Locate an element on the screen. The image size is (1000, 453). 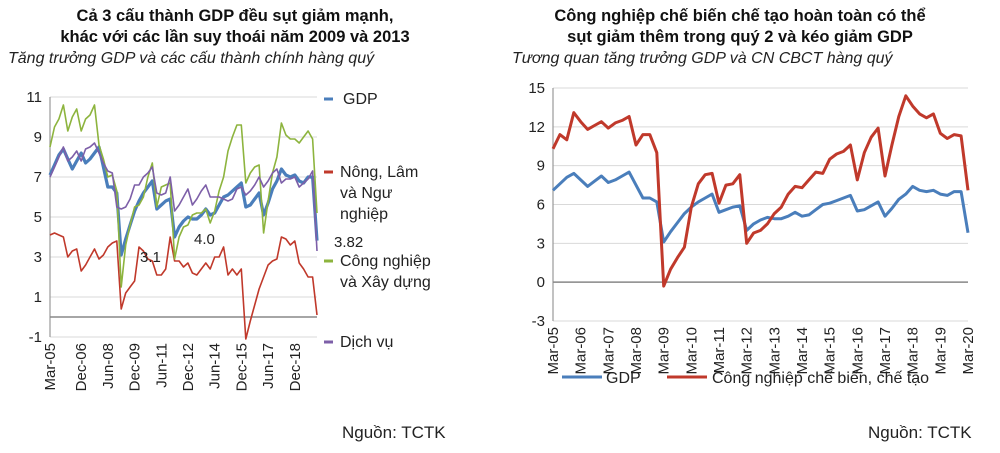
right-y-tick-label: 0 is located at coordinates (541, 282).